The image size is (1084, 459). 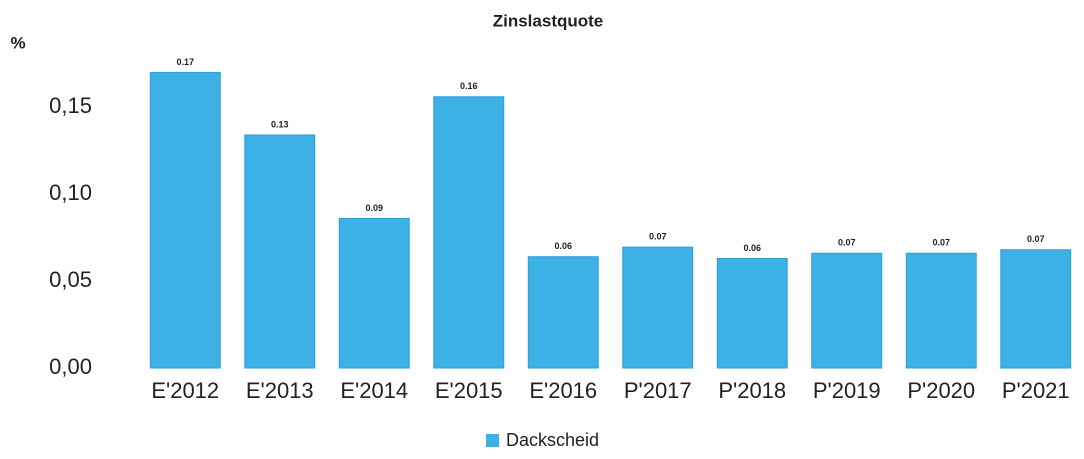 I want to click on value-label: 0.17, so click(x=185, y=62).